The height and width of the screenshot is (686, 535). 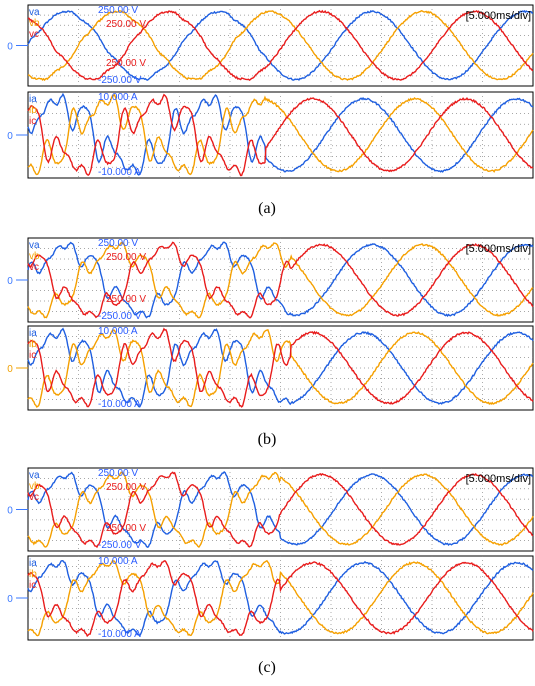 I want to click on figure-caption: (a), so click(x=267, y=208).